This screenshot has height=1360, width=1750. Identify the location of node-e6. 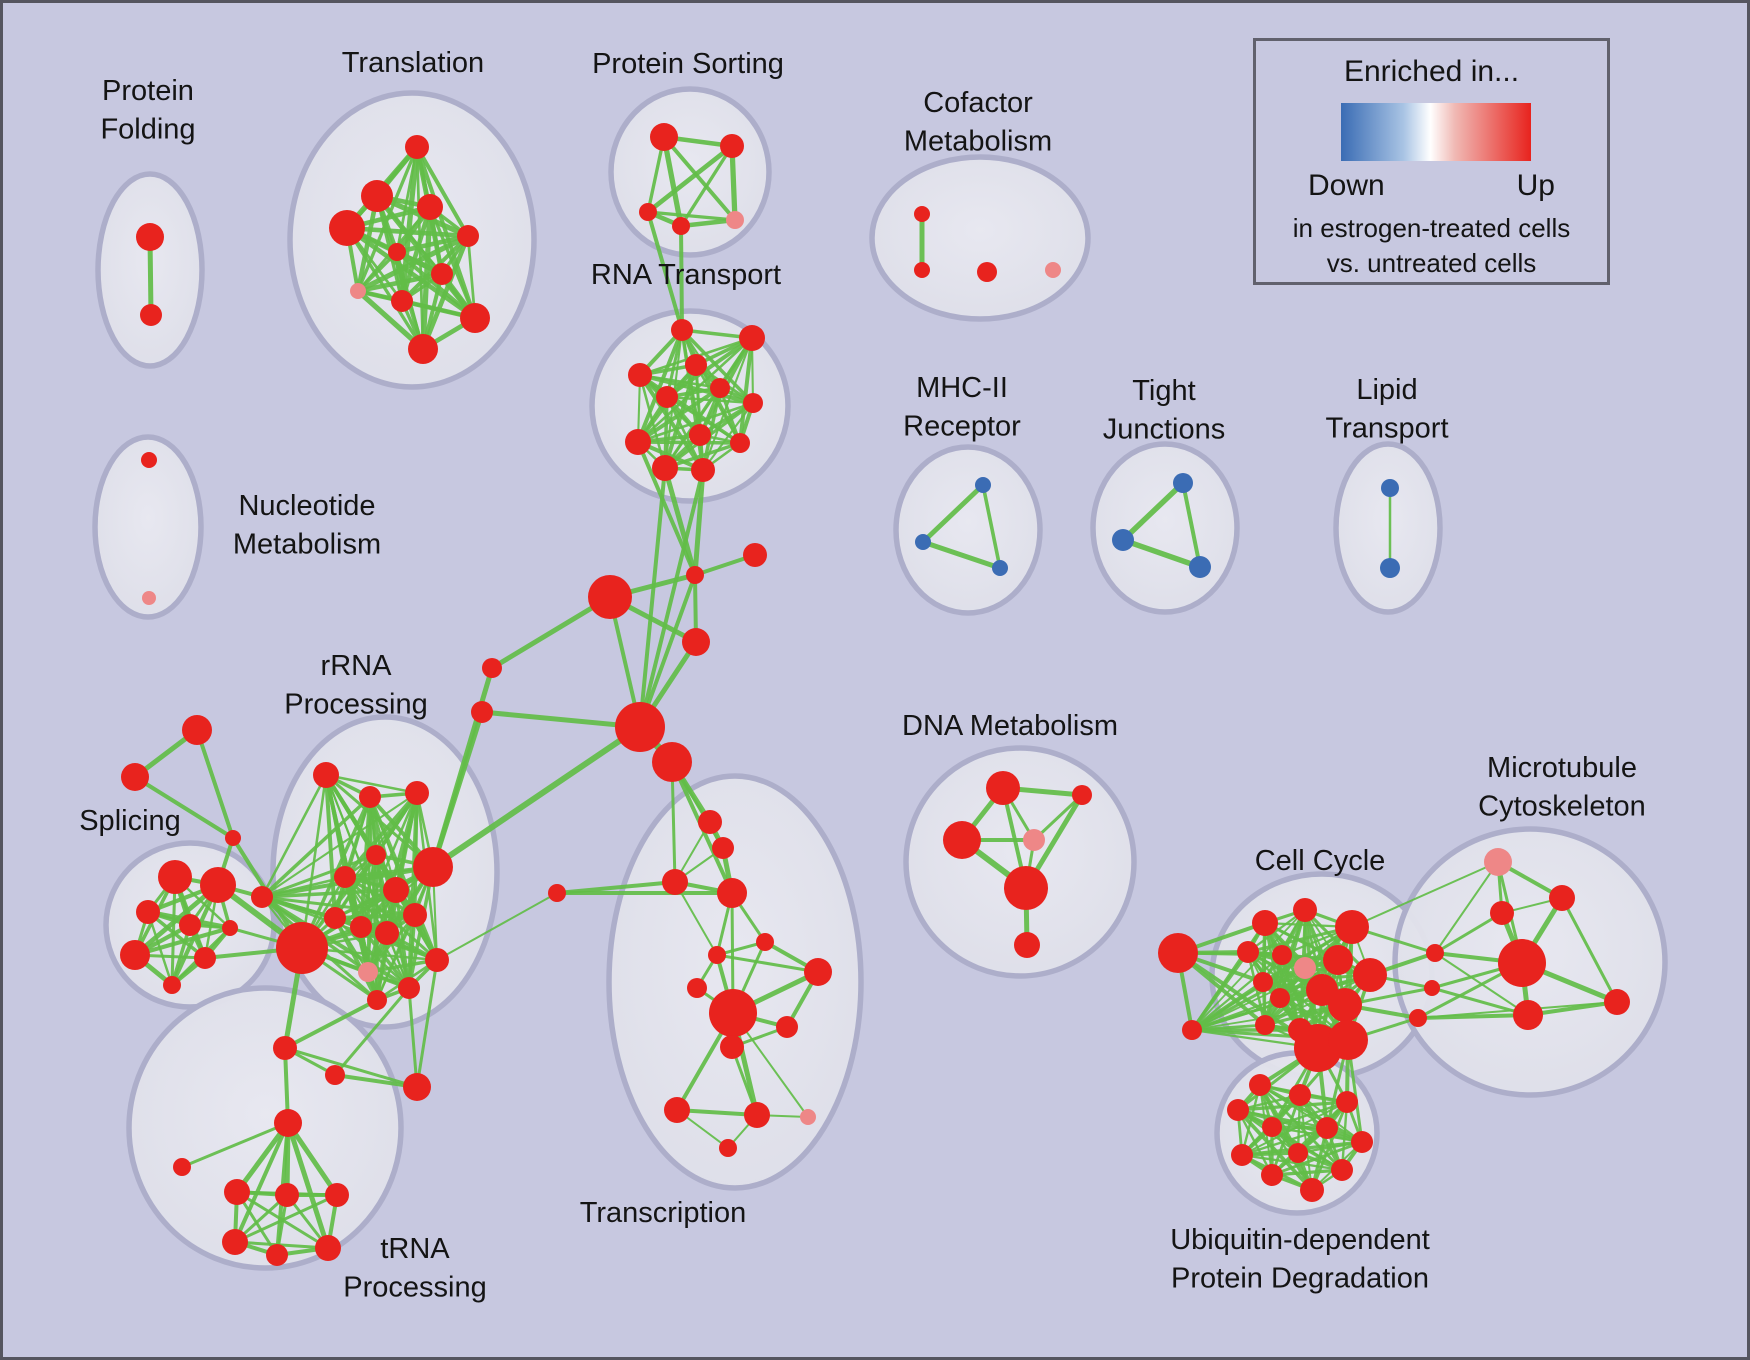
(1338, 960).